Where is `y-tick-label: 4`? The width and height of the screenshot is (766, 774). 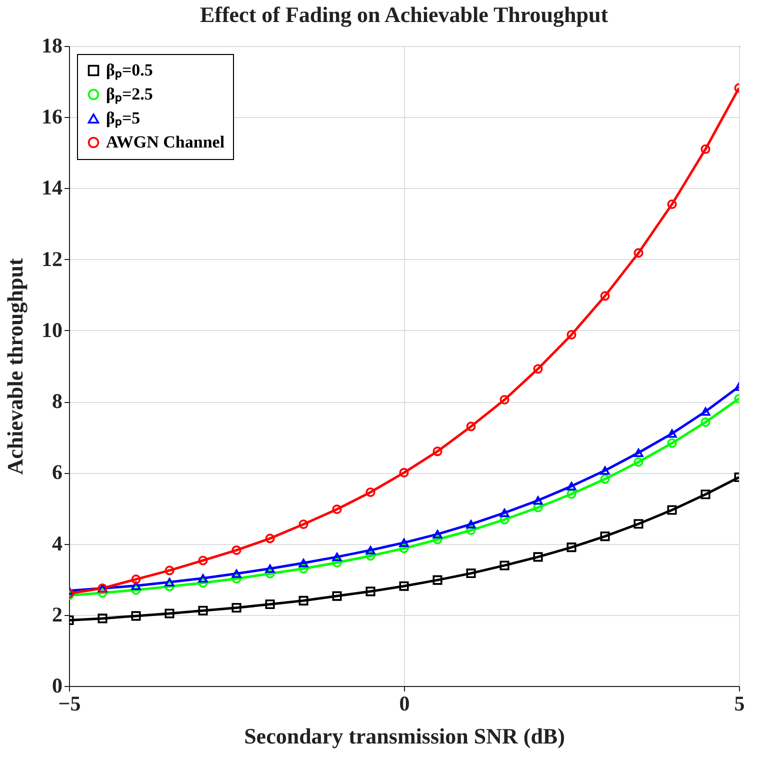 y-tick-label: 4 is located at coordinates (57, 543).